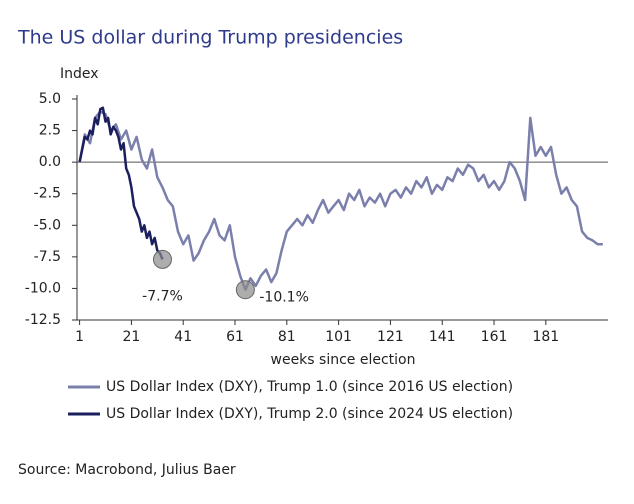 The image size is (634, 504). What do you see at coordinates (121, 183) in the screenshot?
I see `series-line` at bounding box center [121, 183].